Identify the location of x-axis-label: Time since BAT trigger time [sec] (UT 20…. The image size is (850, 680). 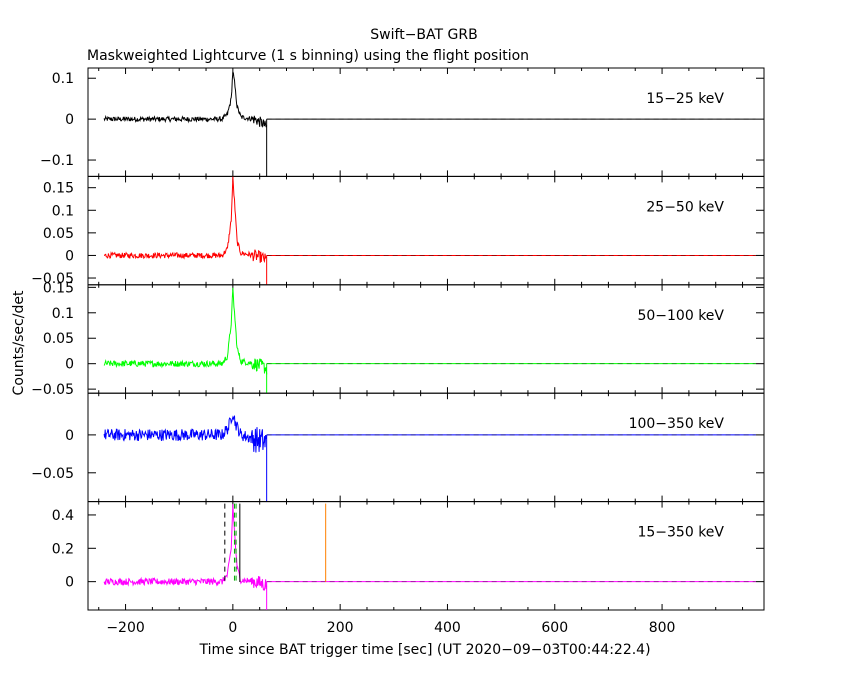
(424, 650).